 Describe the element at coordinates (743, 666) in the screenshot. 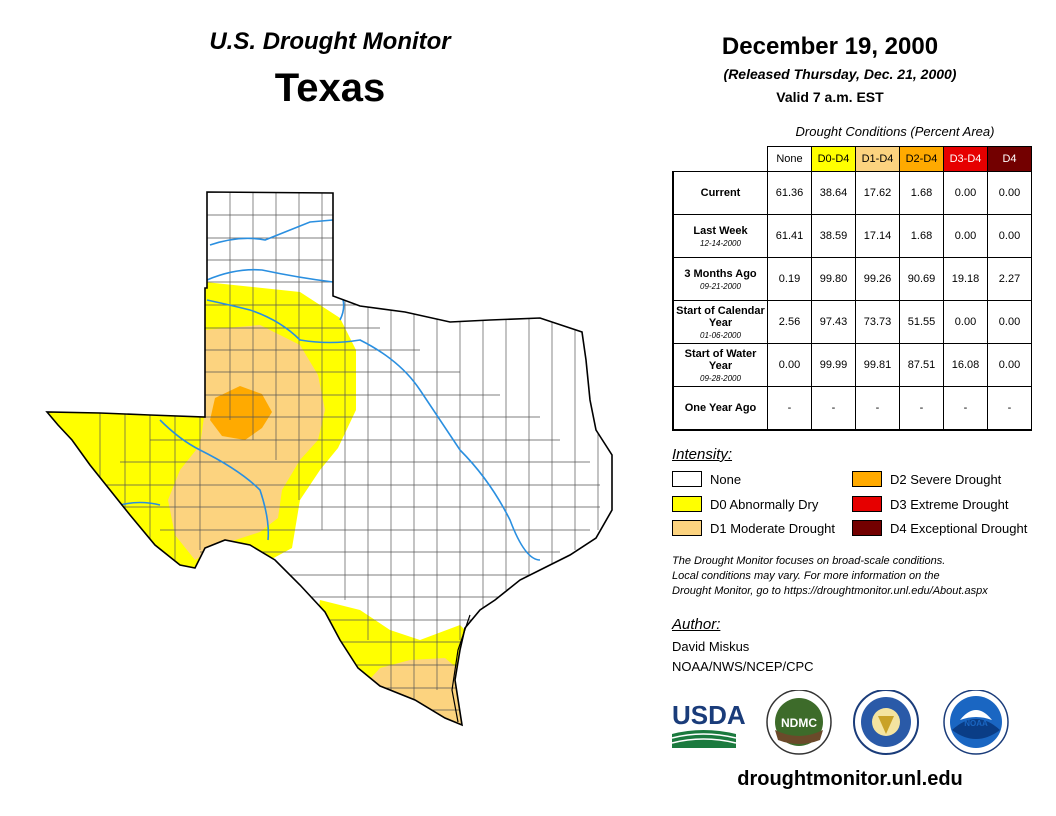

I see `author-org: NOAA/NWS/NCEP/CPC` at that location.